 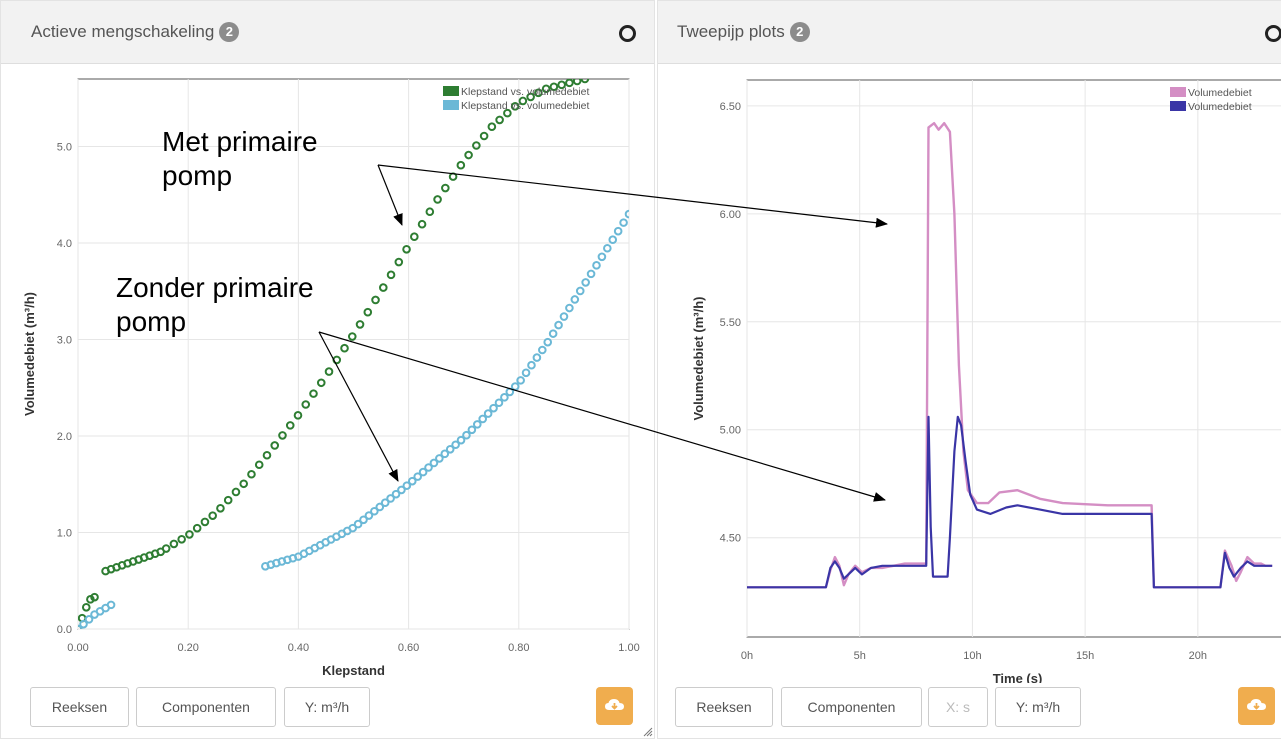 I want to click on legend: Volumedebiet Volumedebiet, so click(x=1211, y=100).